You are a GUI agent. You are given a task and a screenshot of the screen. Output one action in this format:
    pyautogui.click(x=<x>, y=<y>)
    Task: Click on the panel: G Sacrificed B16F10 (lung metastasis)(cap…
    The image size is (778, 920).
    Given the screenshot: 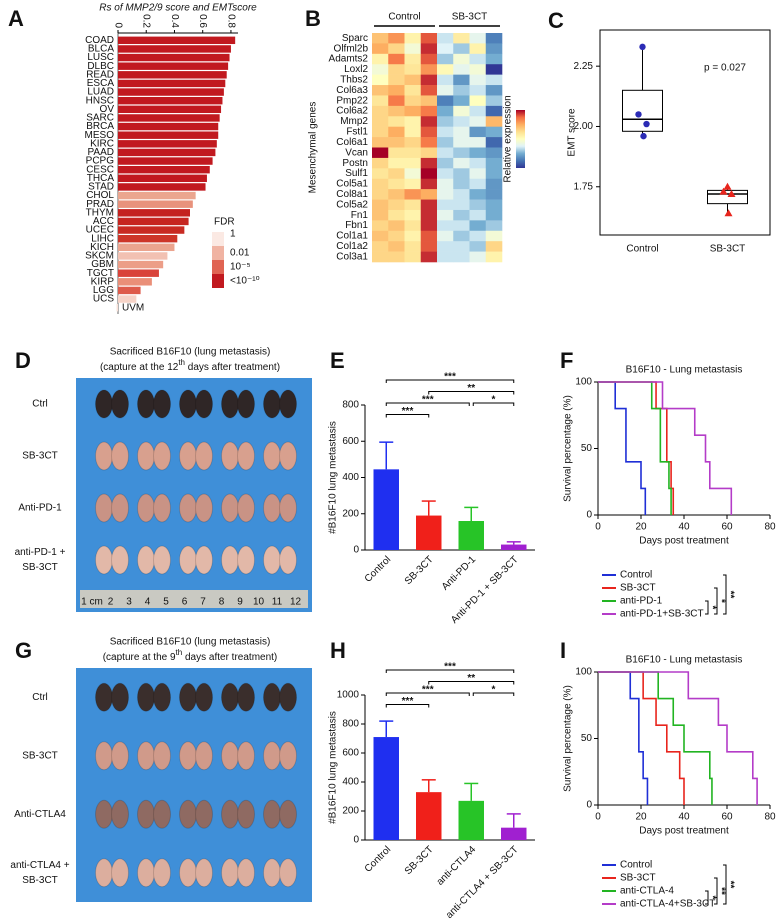 What is the action you would take?
    pyautogui.click(x=161, y=769)
    